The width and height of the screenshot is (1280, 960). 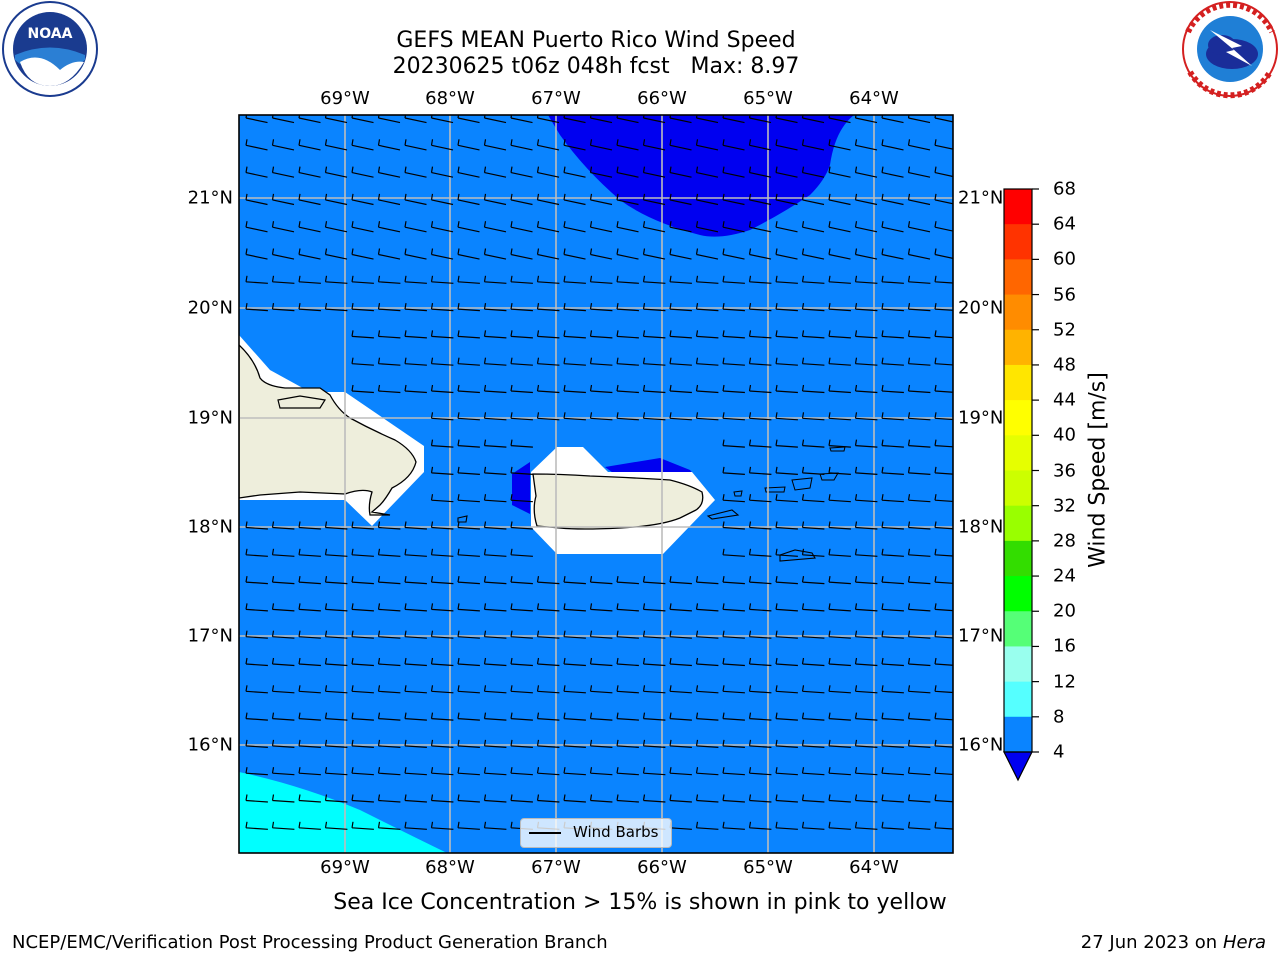 I want to click on lat-label-right: 19°N, so click(x=981, y=418).